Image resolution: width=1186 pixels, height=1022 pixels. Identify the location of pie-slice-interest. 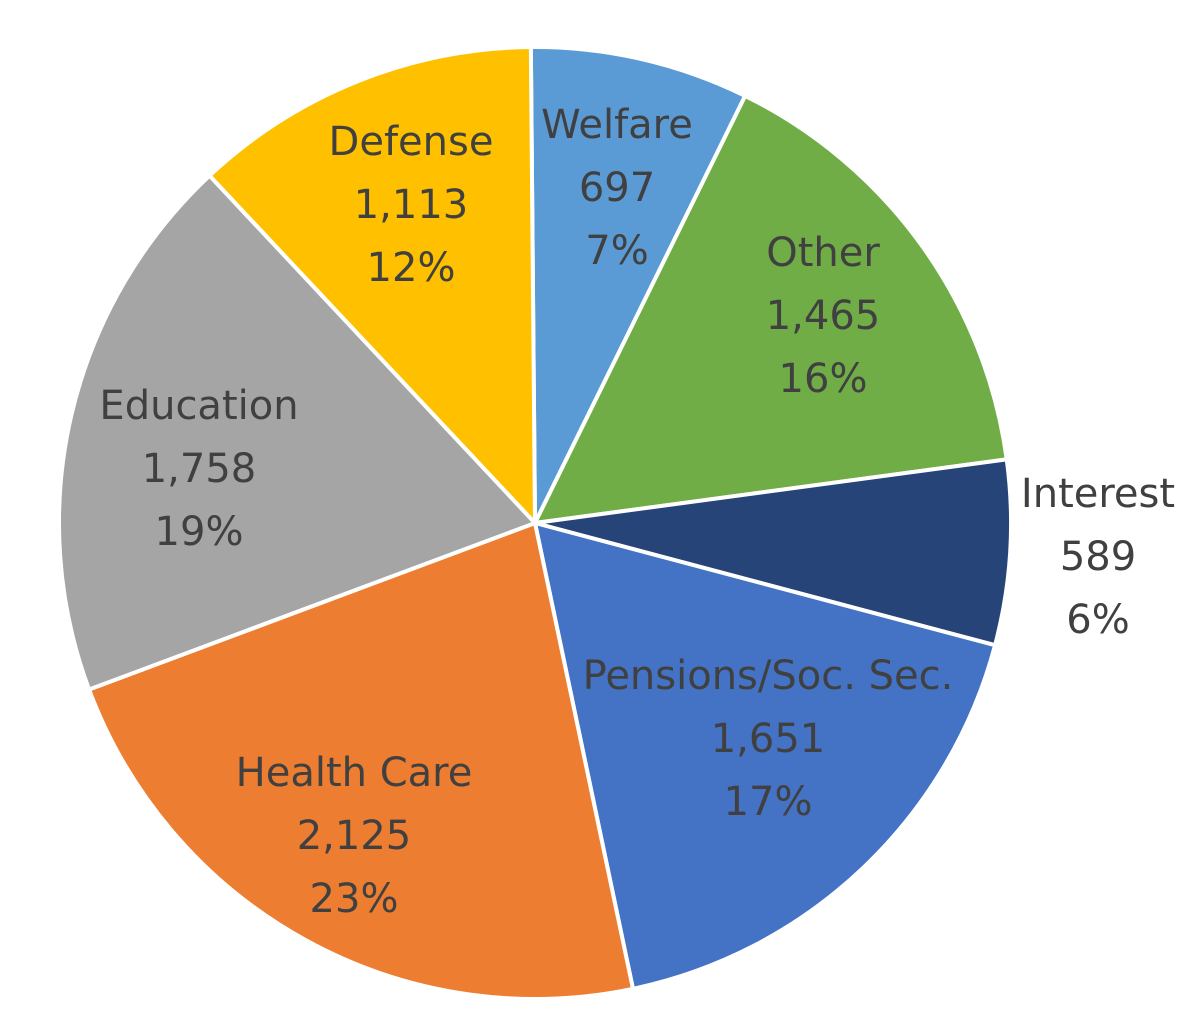
(773, 552).